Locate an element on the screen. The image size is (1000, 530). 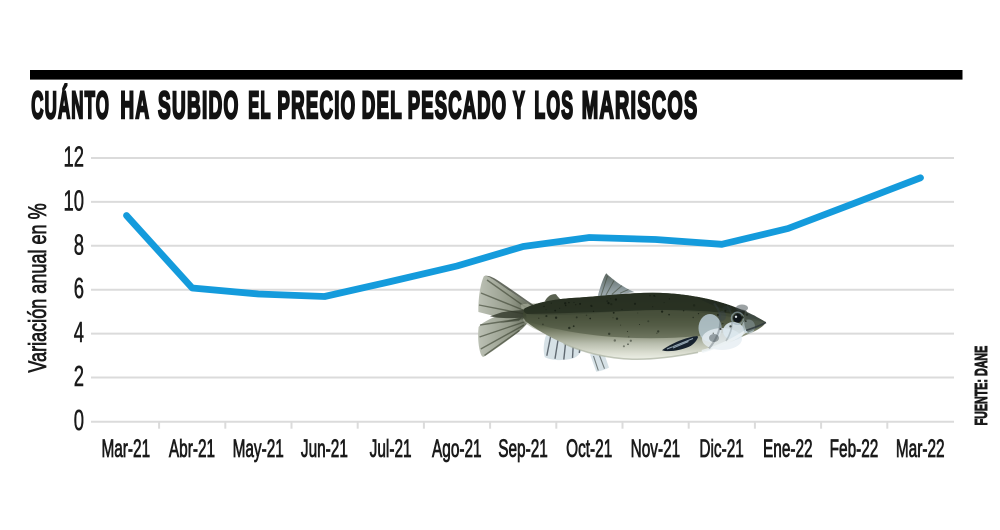
svg-text: 0 is located at coordinates (79, 421).